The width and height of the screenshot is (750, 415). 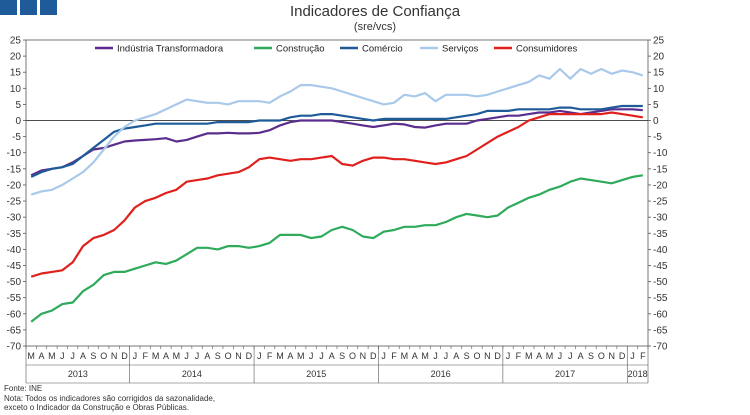 What do you see at coordinates (659, 89) in the screenshot?
I see `y-tick-label-right: 10` at bounding box center [659, 89].